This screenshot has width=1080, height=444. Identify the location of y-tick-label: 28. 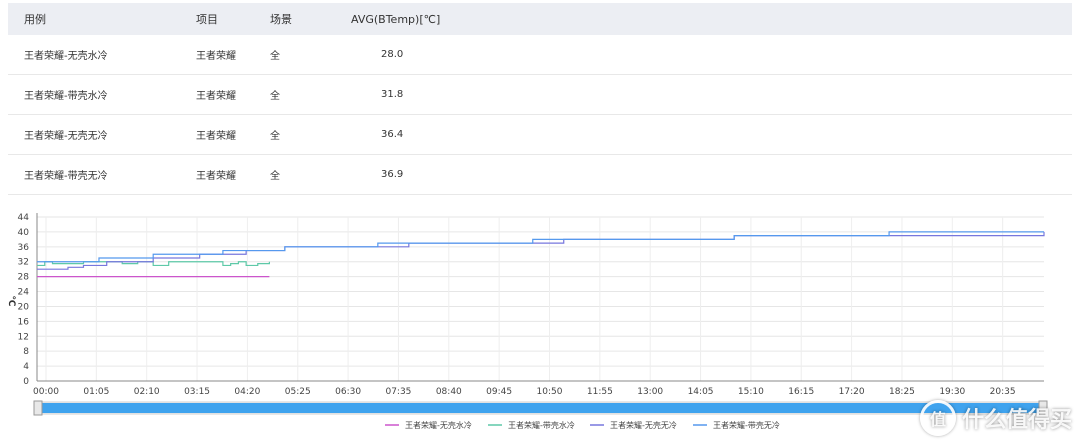
(24, 278).